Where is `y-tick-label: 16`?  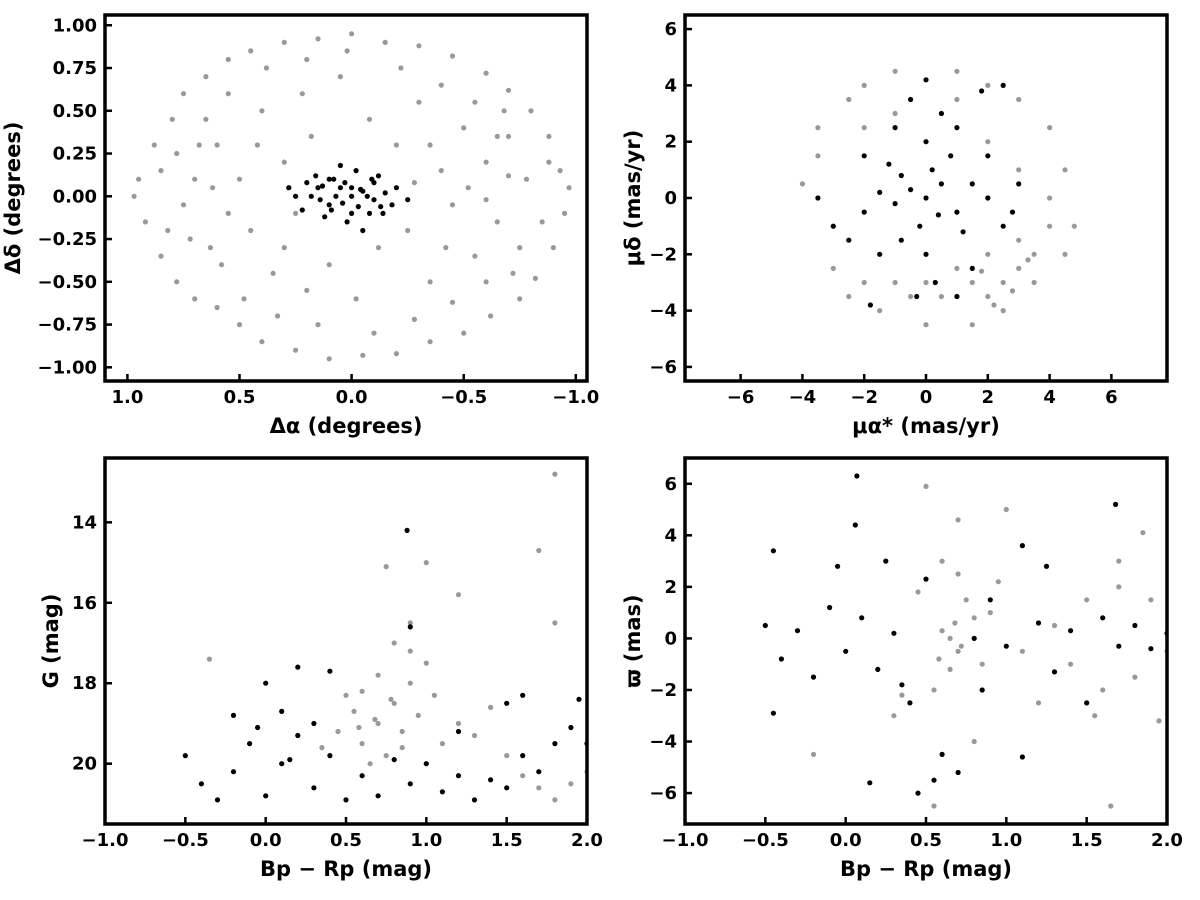 y-tick-label: 16 is located at coordinates (84, 603).